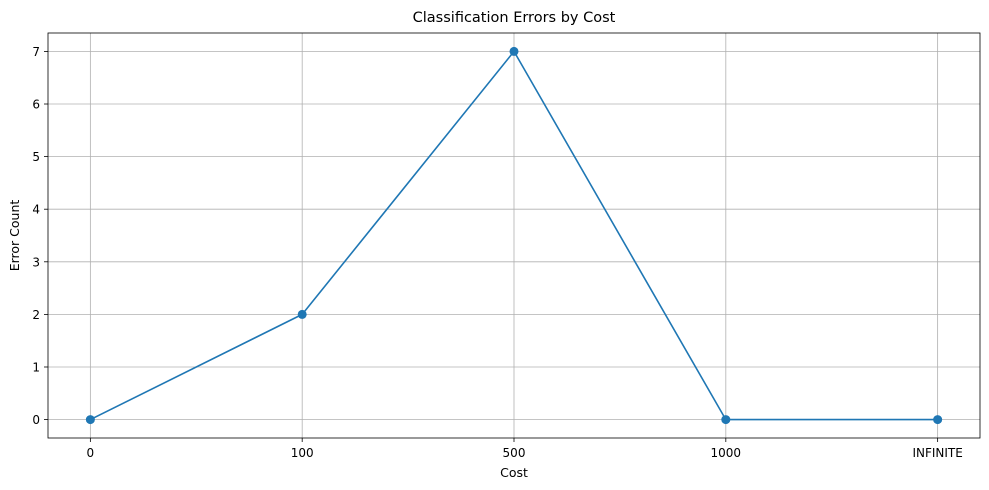  I want to click on y-tick-label: 3, so click(36, 262).